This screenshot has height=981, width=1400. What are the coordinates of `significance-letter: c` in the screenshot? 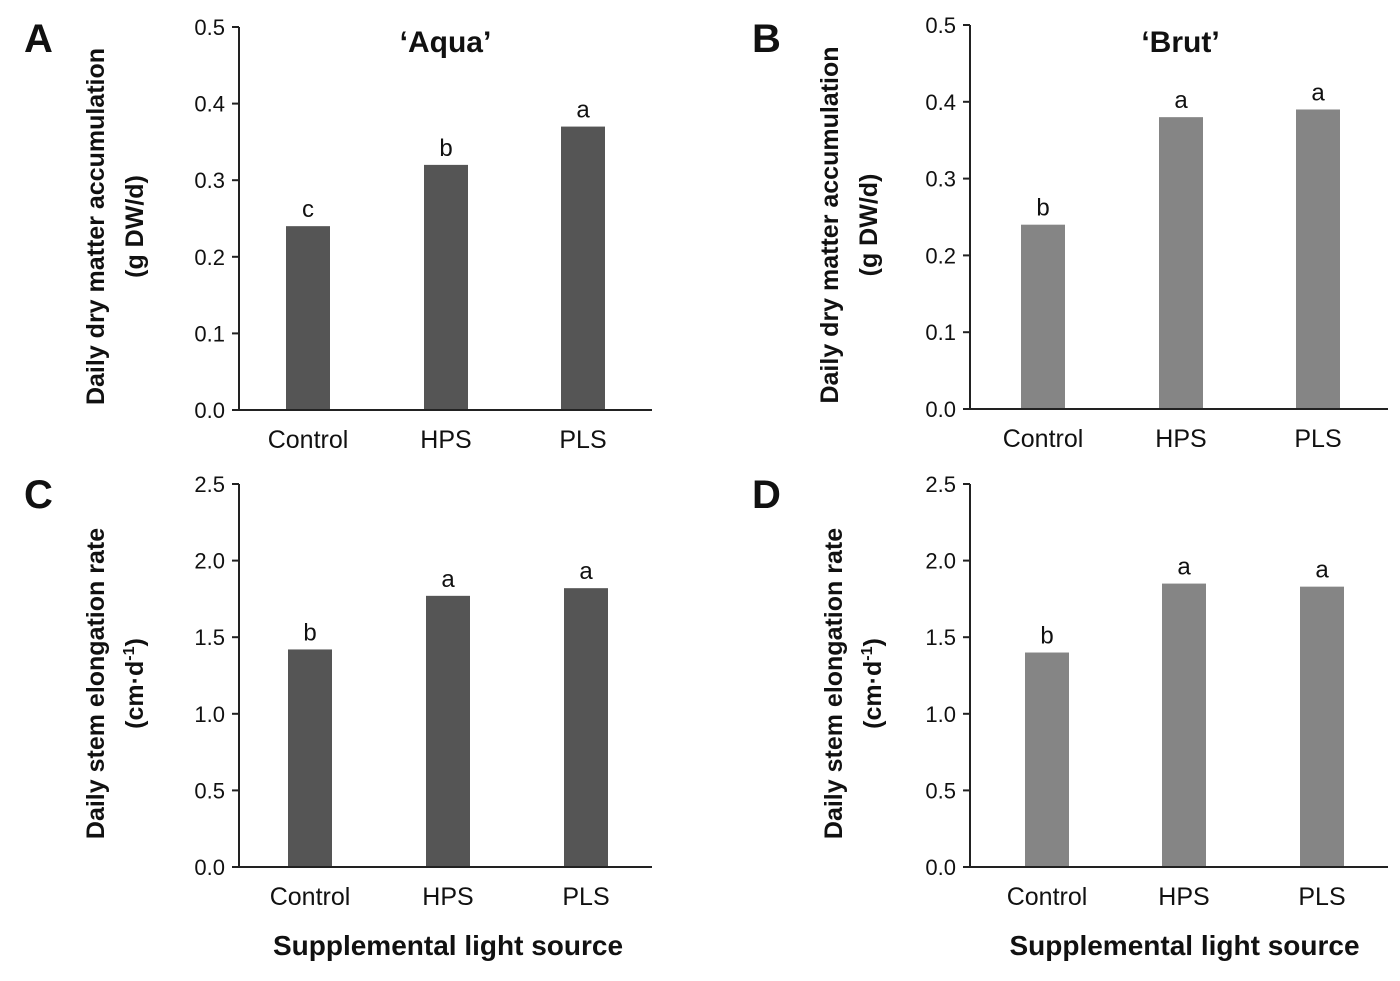 It's located at (308, 209).